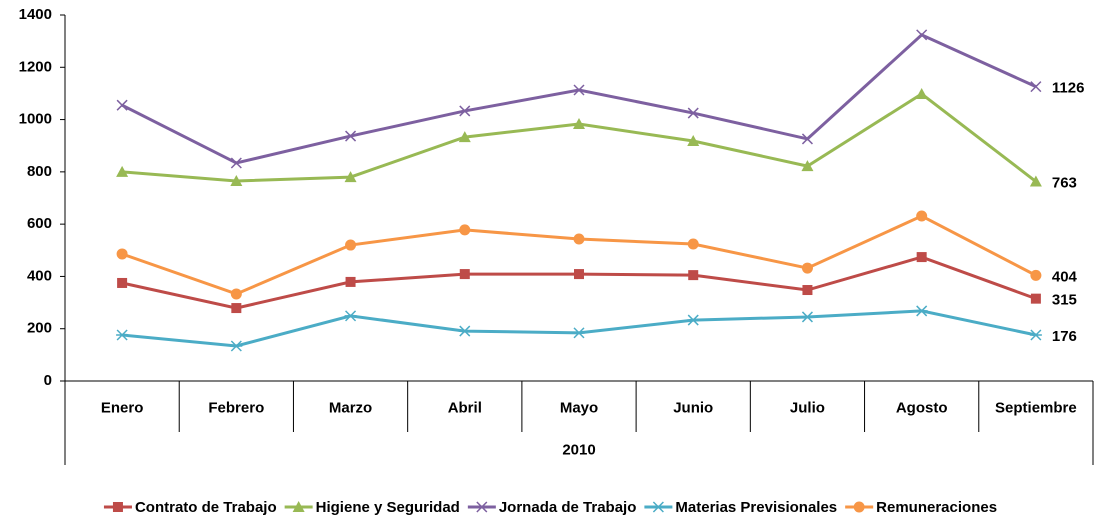 The width and height of the screenshot is (1101, 520). Describe the element at coordinates (236, 407) in the screenshot. I see `x-tick-label: Febrero` at that location.